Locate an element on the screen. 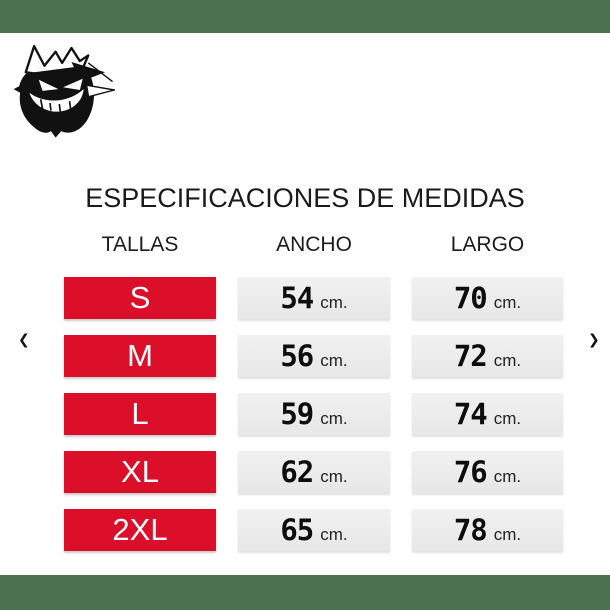 Image resolution: width=610 pixels, height=610 pixels. gengar-logo is located at coordinates (64, 90).